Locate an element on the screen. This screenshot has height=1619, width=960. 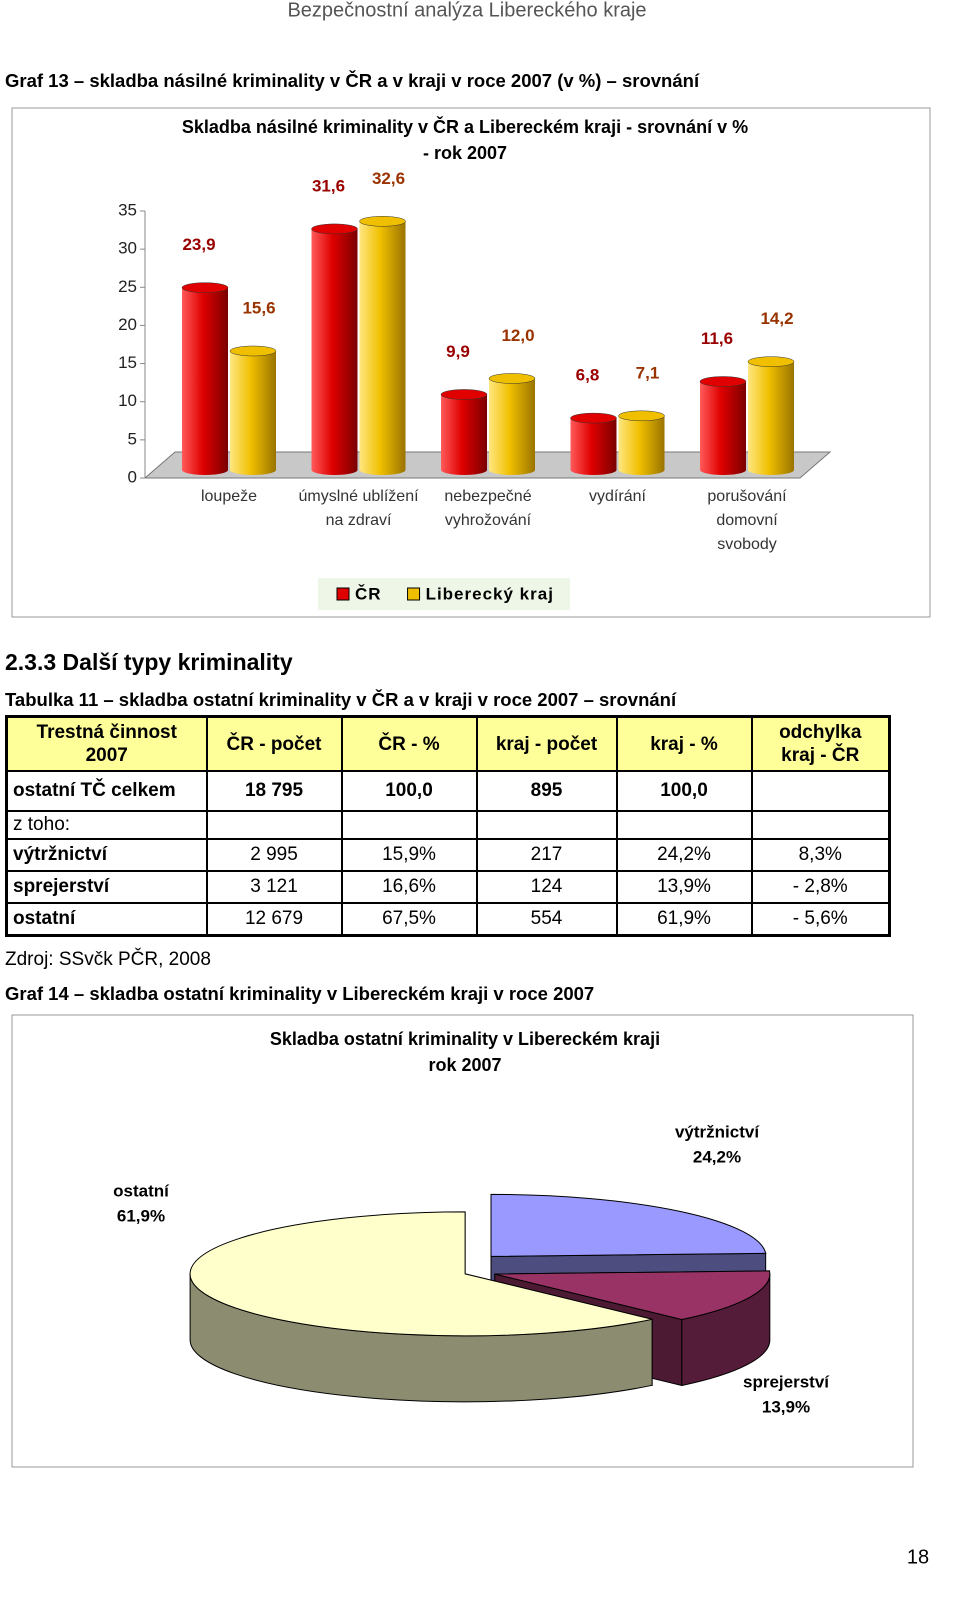
x-tick-label: loupeže is located at coordinates (229, 496).